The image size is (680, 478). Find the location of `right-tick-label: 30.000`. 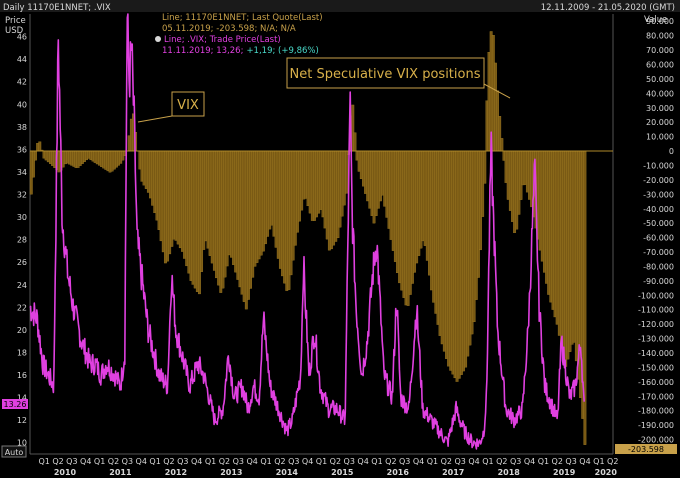

right-tick-label: 30.000 is located at coordinates (660, 108).